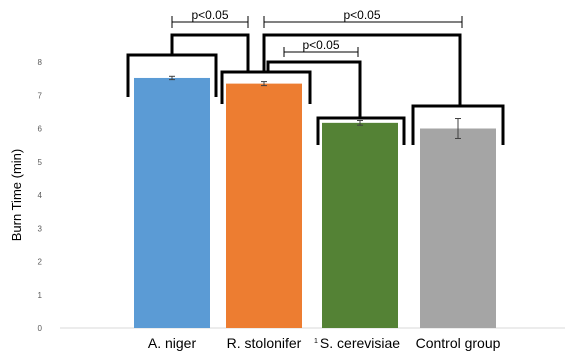 This screenshot has height=353, width=575. I want to click on category-label: S. cerevisiae, so click(360, 343).